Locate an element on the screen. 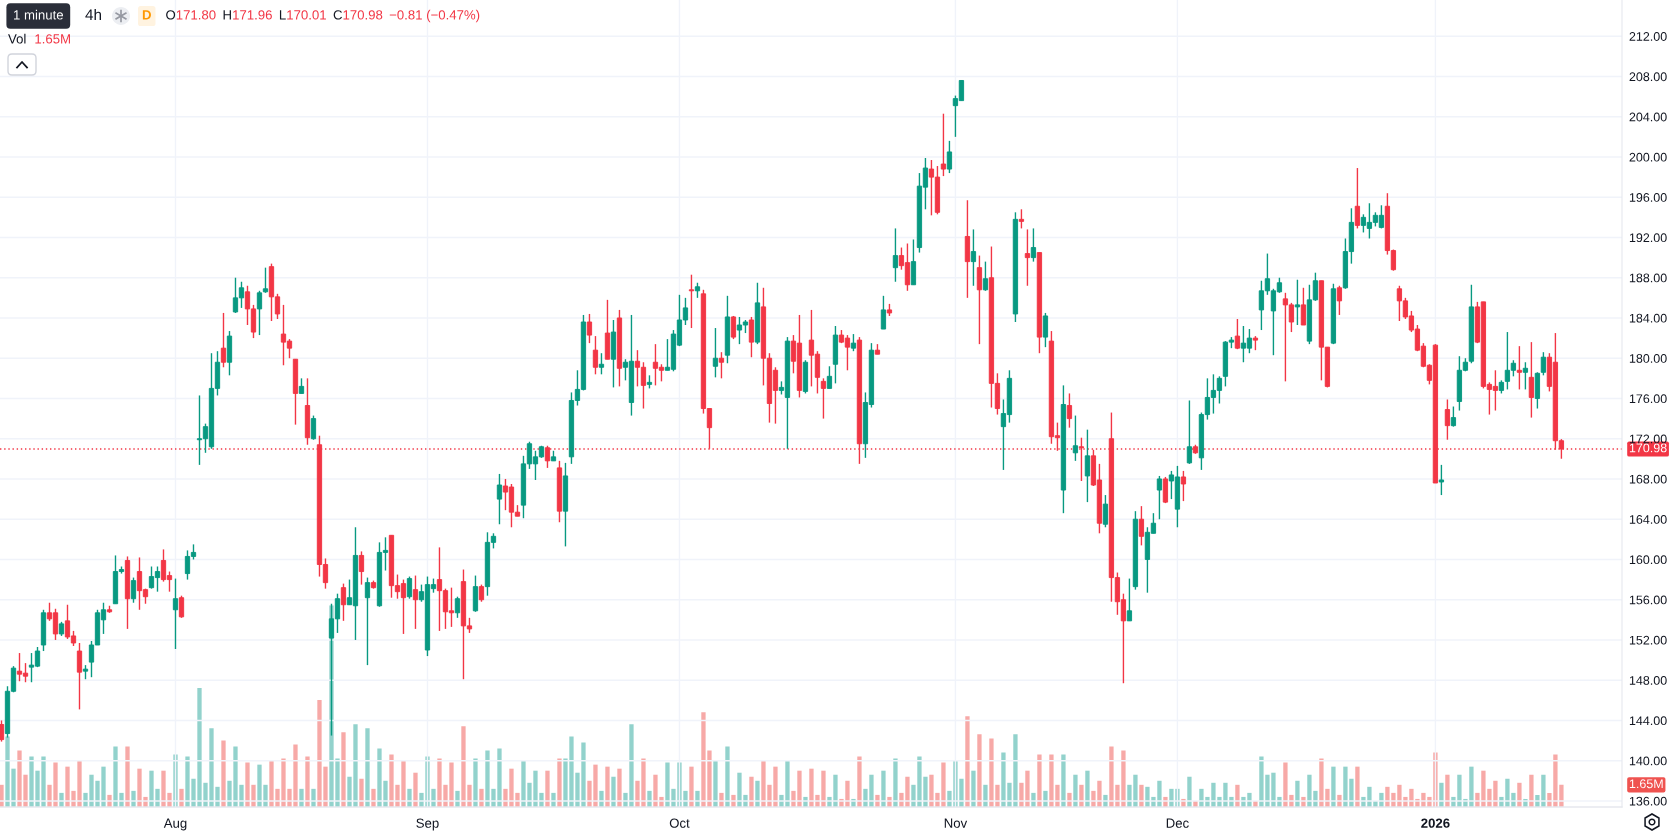 The height and width of the screenshot is (835, 1678). y-tick-label: 164.00 is located at coordinates (1648, 519).